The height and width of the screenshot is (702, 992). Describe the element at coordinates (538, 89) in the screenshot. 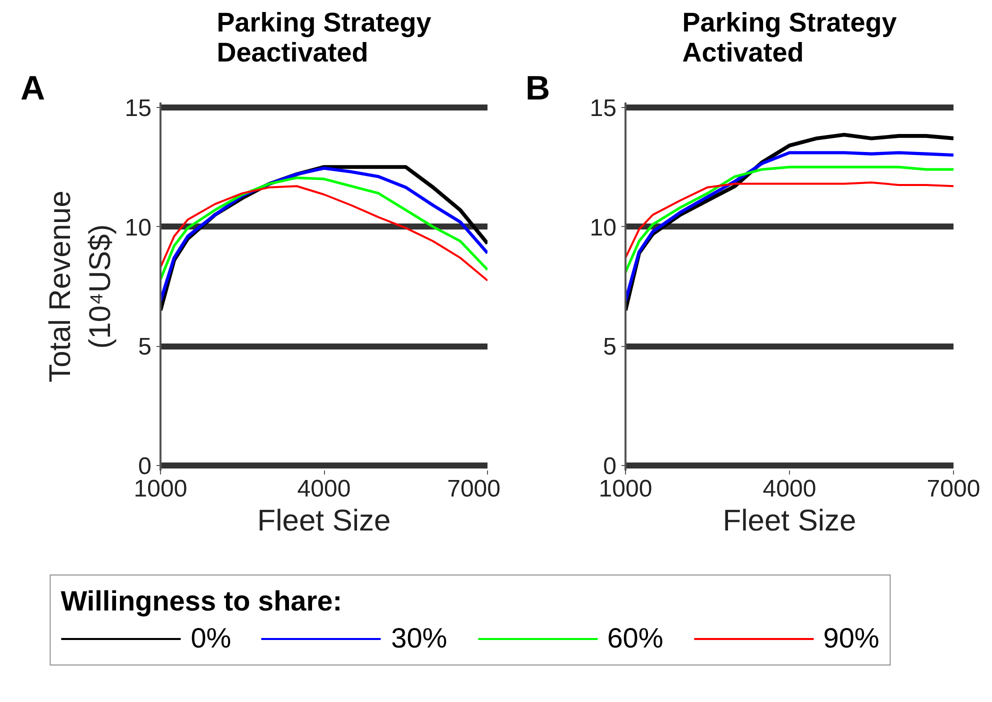

I see `text: B` at that location.